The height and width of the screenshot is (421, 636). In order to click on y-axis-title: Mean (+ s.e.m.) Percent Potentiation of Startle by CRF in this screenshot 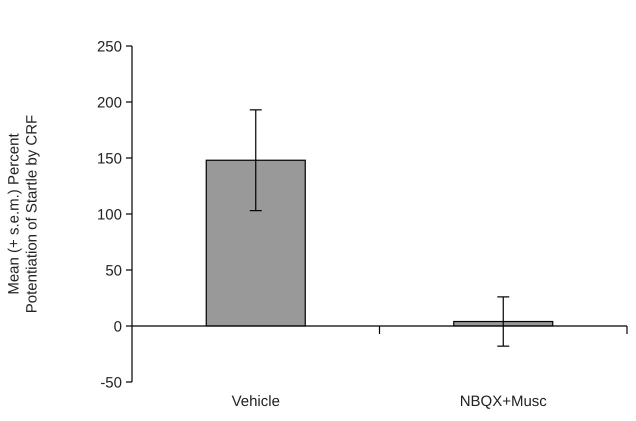, I will do `click(22, 214)`.